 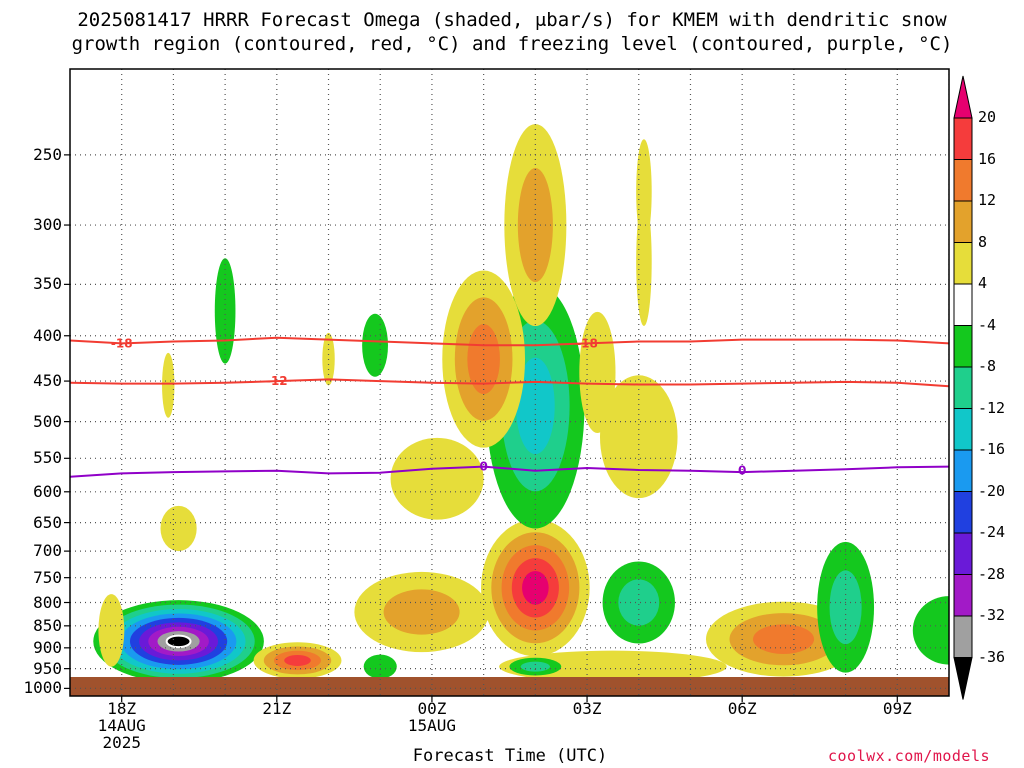 I want to click on colorbar-label: 8, so click(x=983, y=241).